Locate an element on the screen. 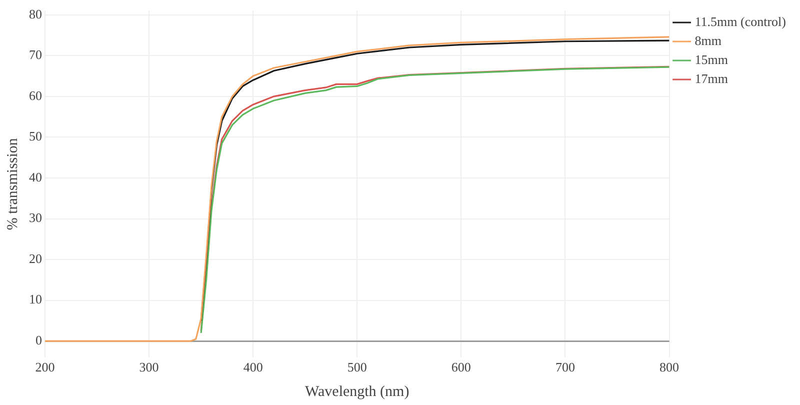  y-tick-label: 40 is located at coordinates (35, 176).